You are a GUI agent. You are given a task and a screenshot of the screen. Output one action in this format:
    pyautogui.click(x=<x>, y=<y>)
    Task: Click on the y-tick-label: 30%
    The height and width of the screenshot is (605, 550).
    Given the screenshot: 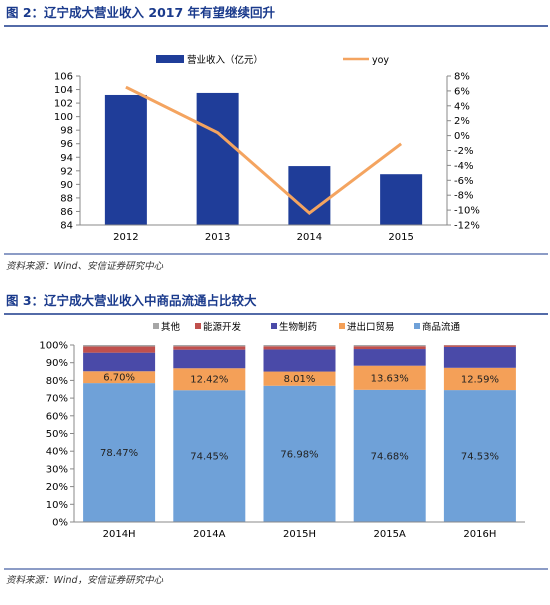 What is the action you would take?
    pyautogui.click(x=57, y=469)
    